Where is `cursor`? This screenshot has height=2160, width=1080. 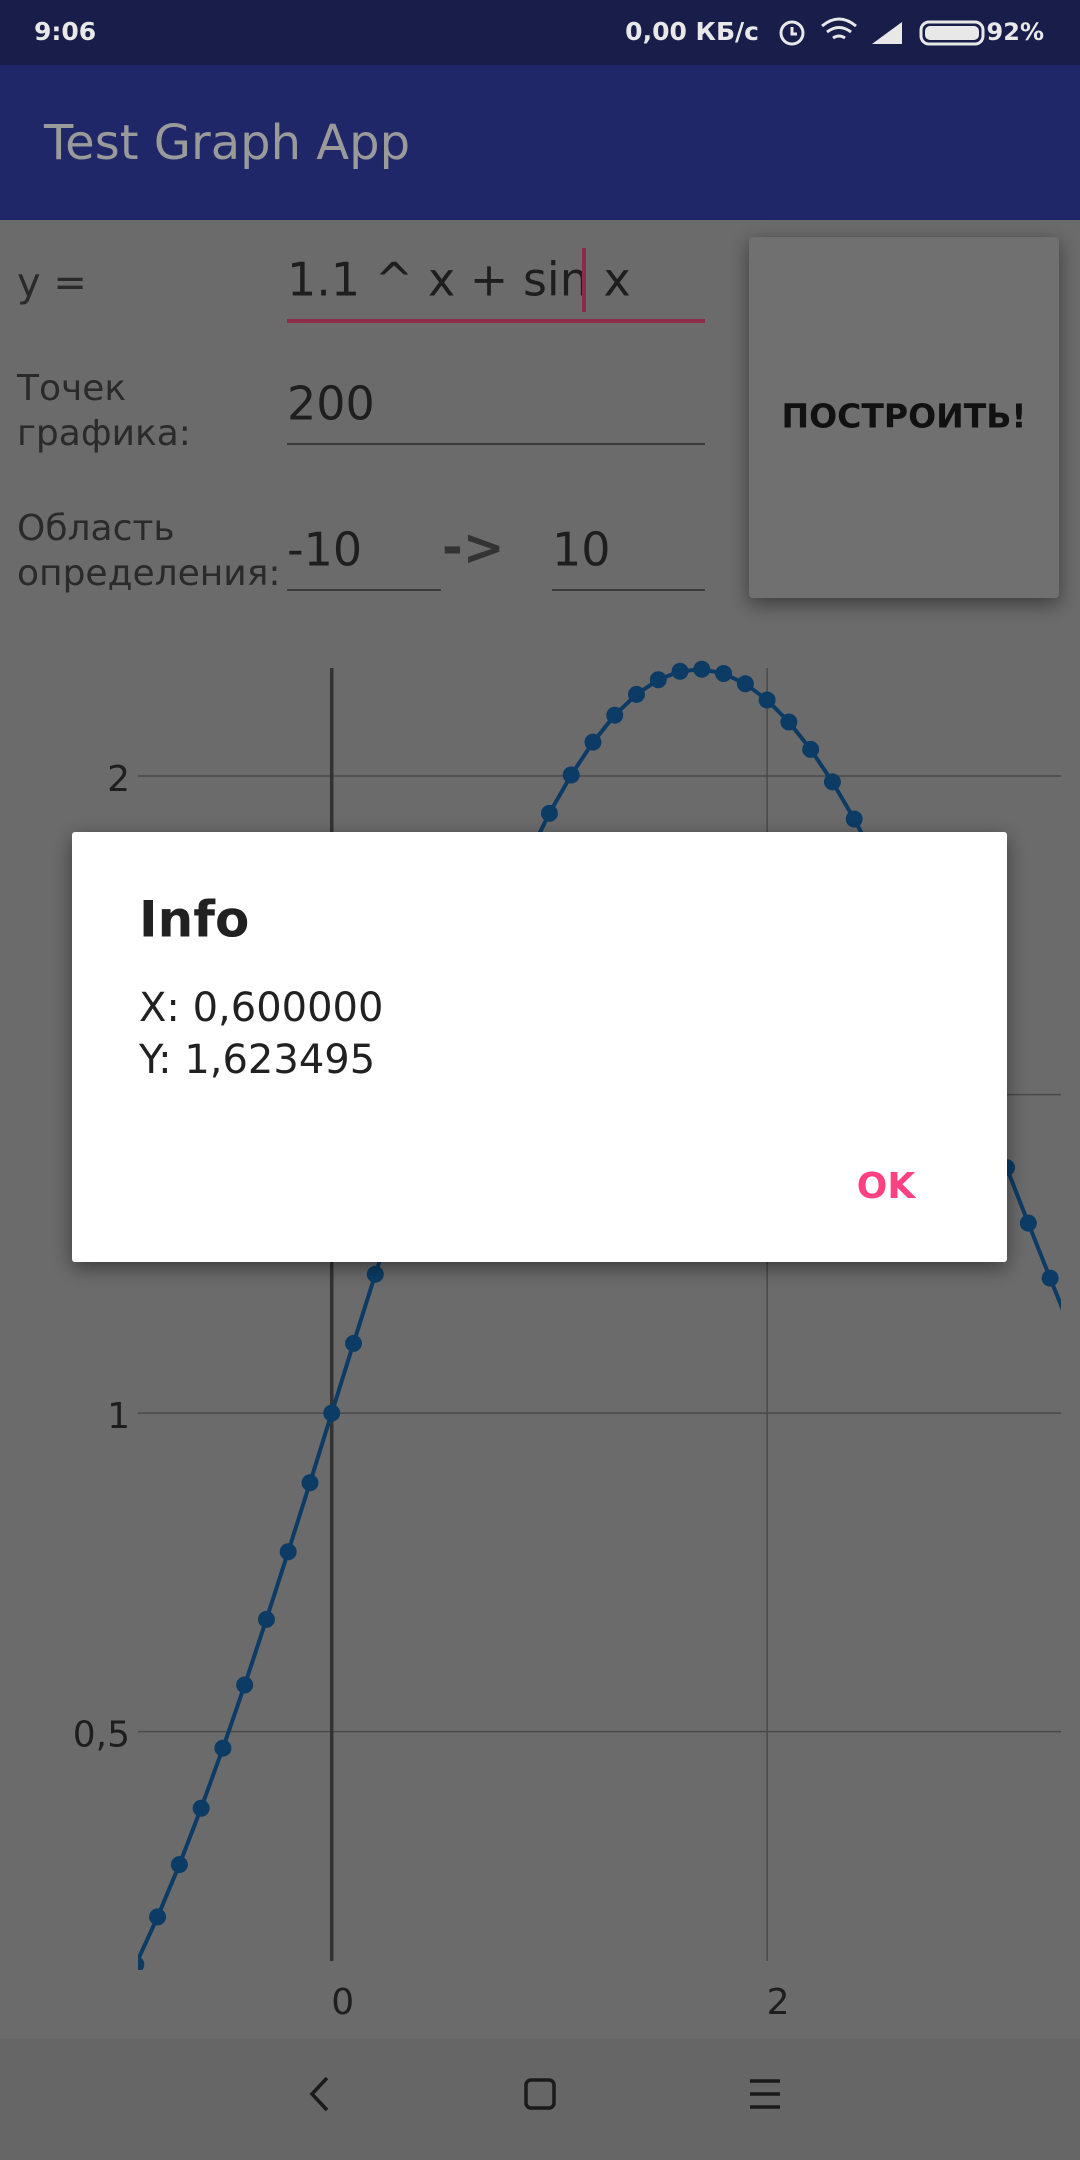 cursor is located at coordinates (584, 280).